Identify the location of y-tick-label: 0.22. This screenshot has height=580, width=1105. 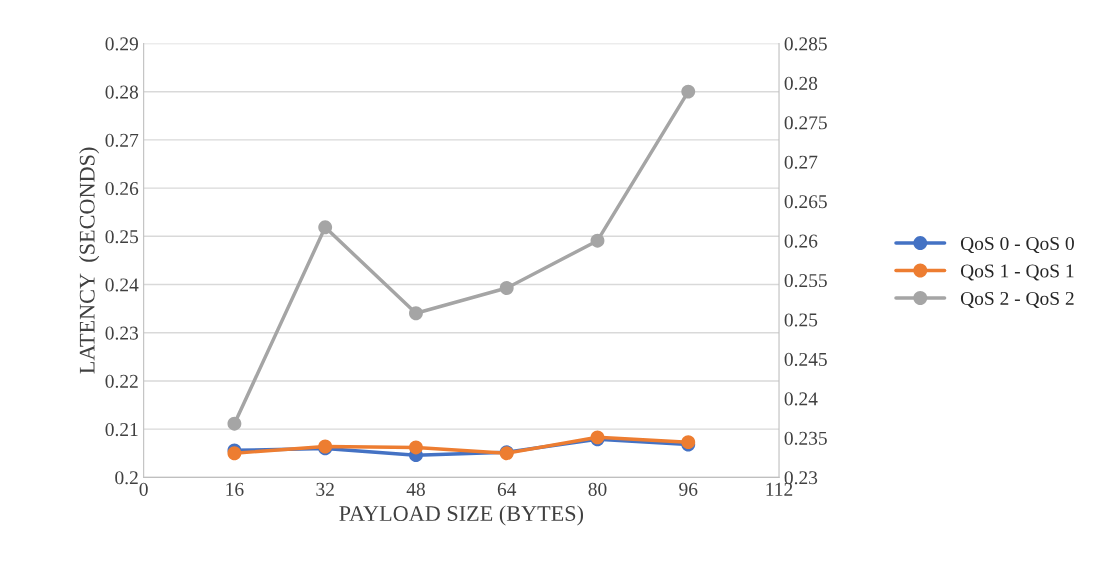
(121, 381).